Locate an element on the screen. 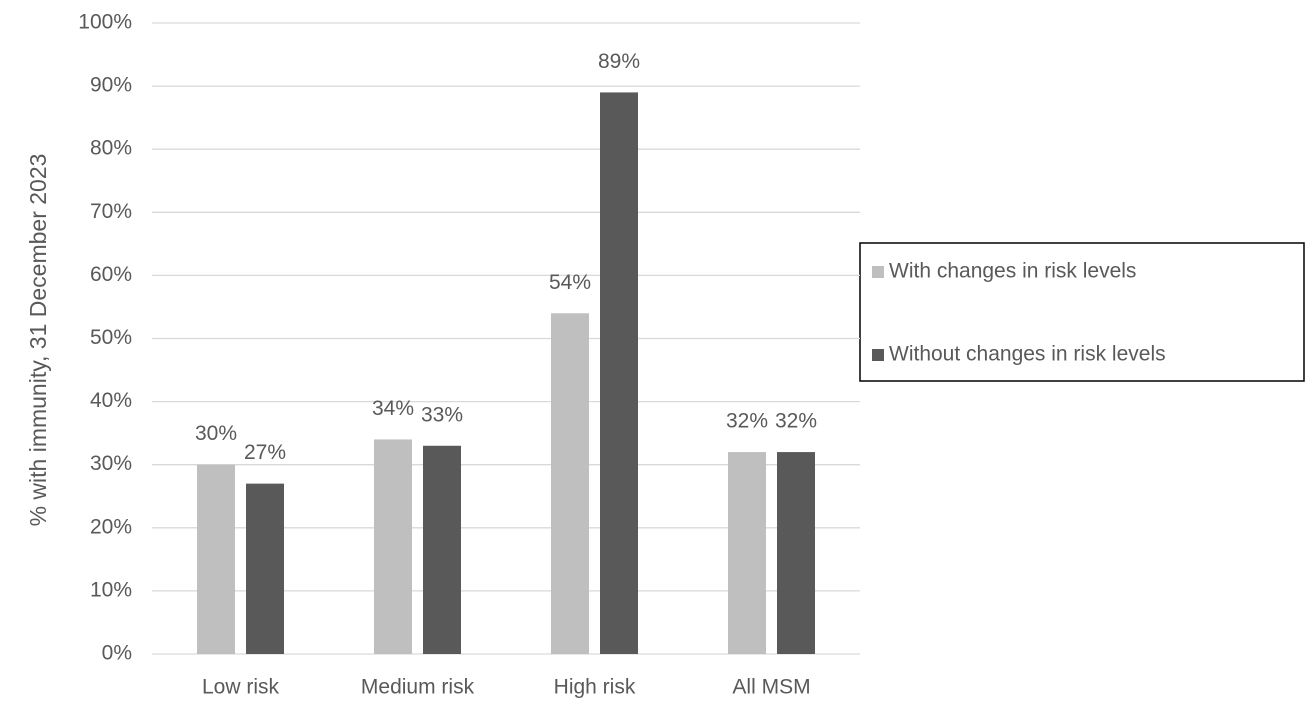 The height and width of the screenshot is (702, 1312). y-tick-label: 70% is located at coordinates (111, 211).